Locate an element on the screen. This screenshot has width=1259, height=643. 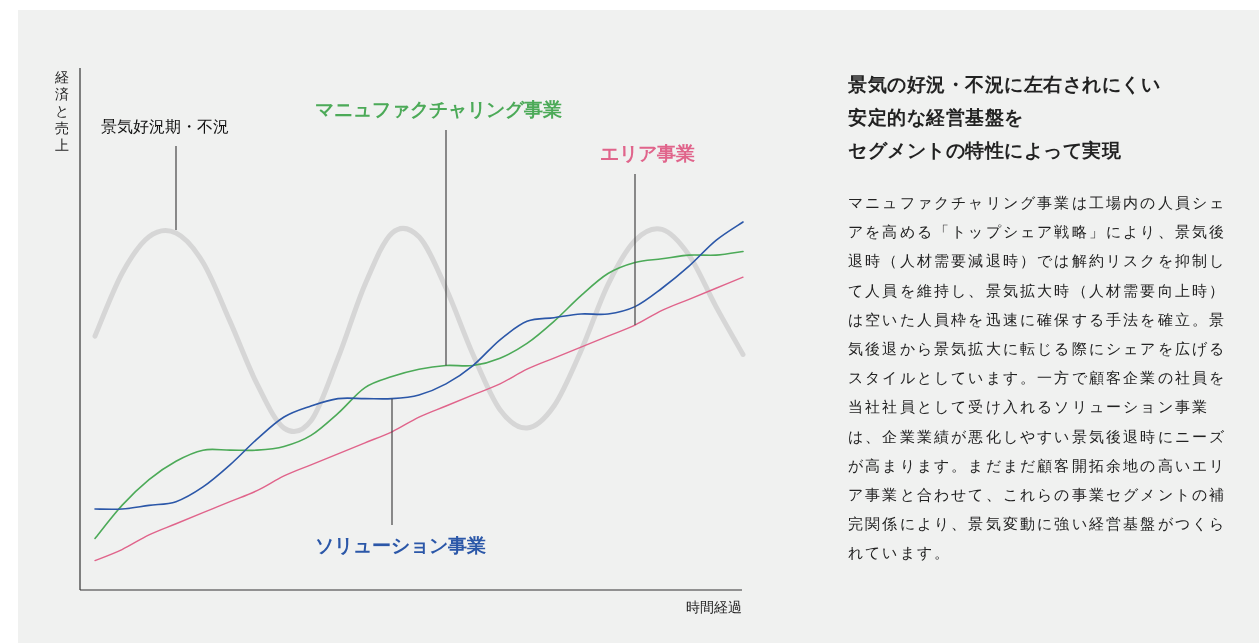
text: 景気の好況・不況に左右されにくい安定的な経営基盤をセグメントの特性によって実現 is located at coordinates (1004, 118).